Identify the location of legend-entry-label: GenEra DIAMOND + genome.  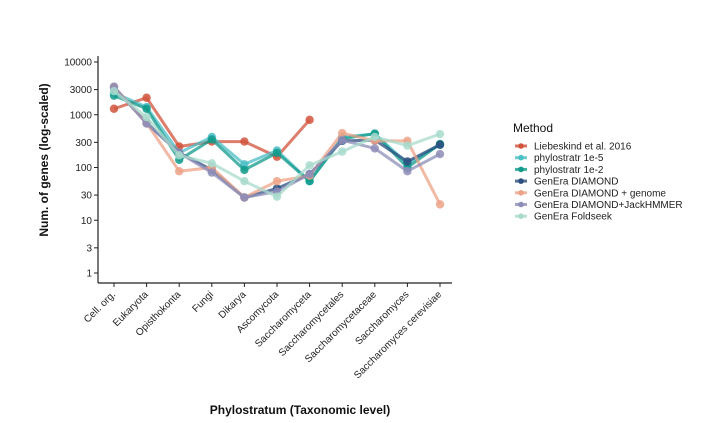
(600, 193).